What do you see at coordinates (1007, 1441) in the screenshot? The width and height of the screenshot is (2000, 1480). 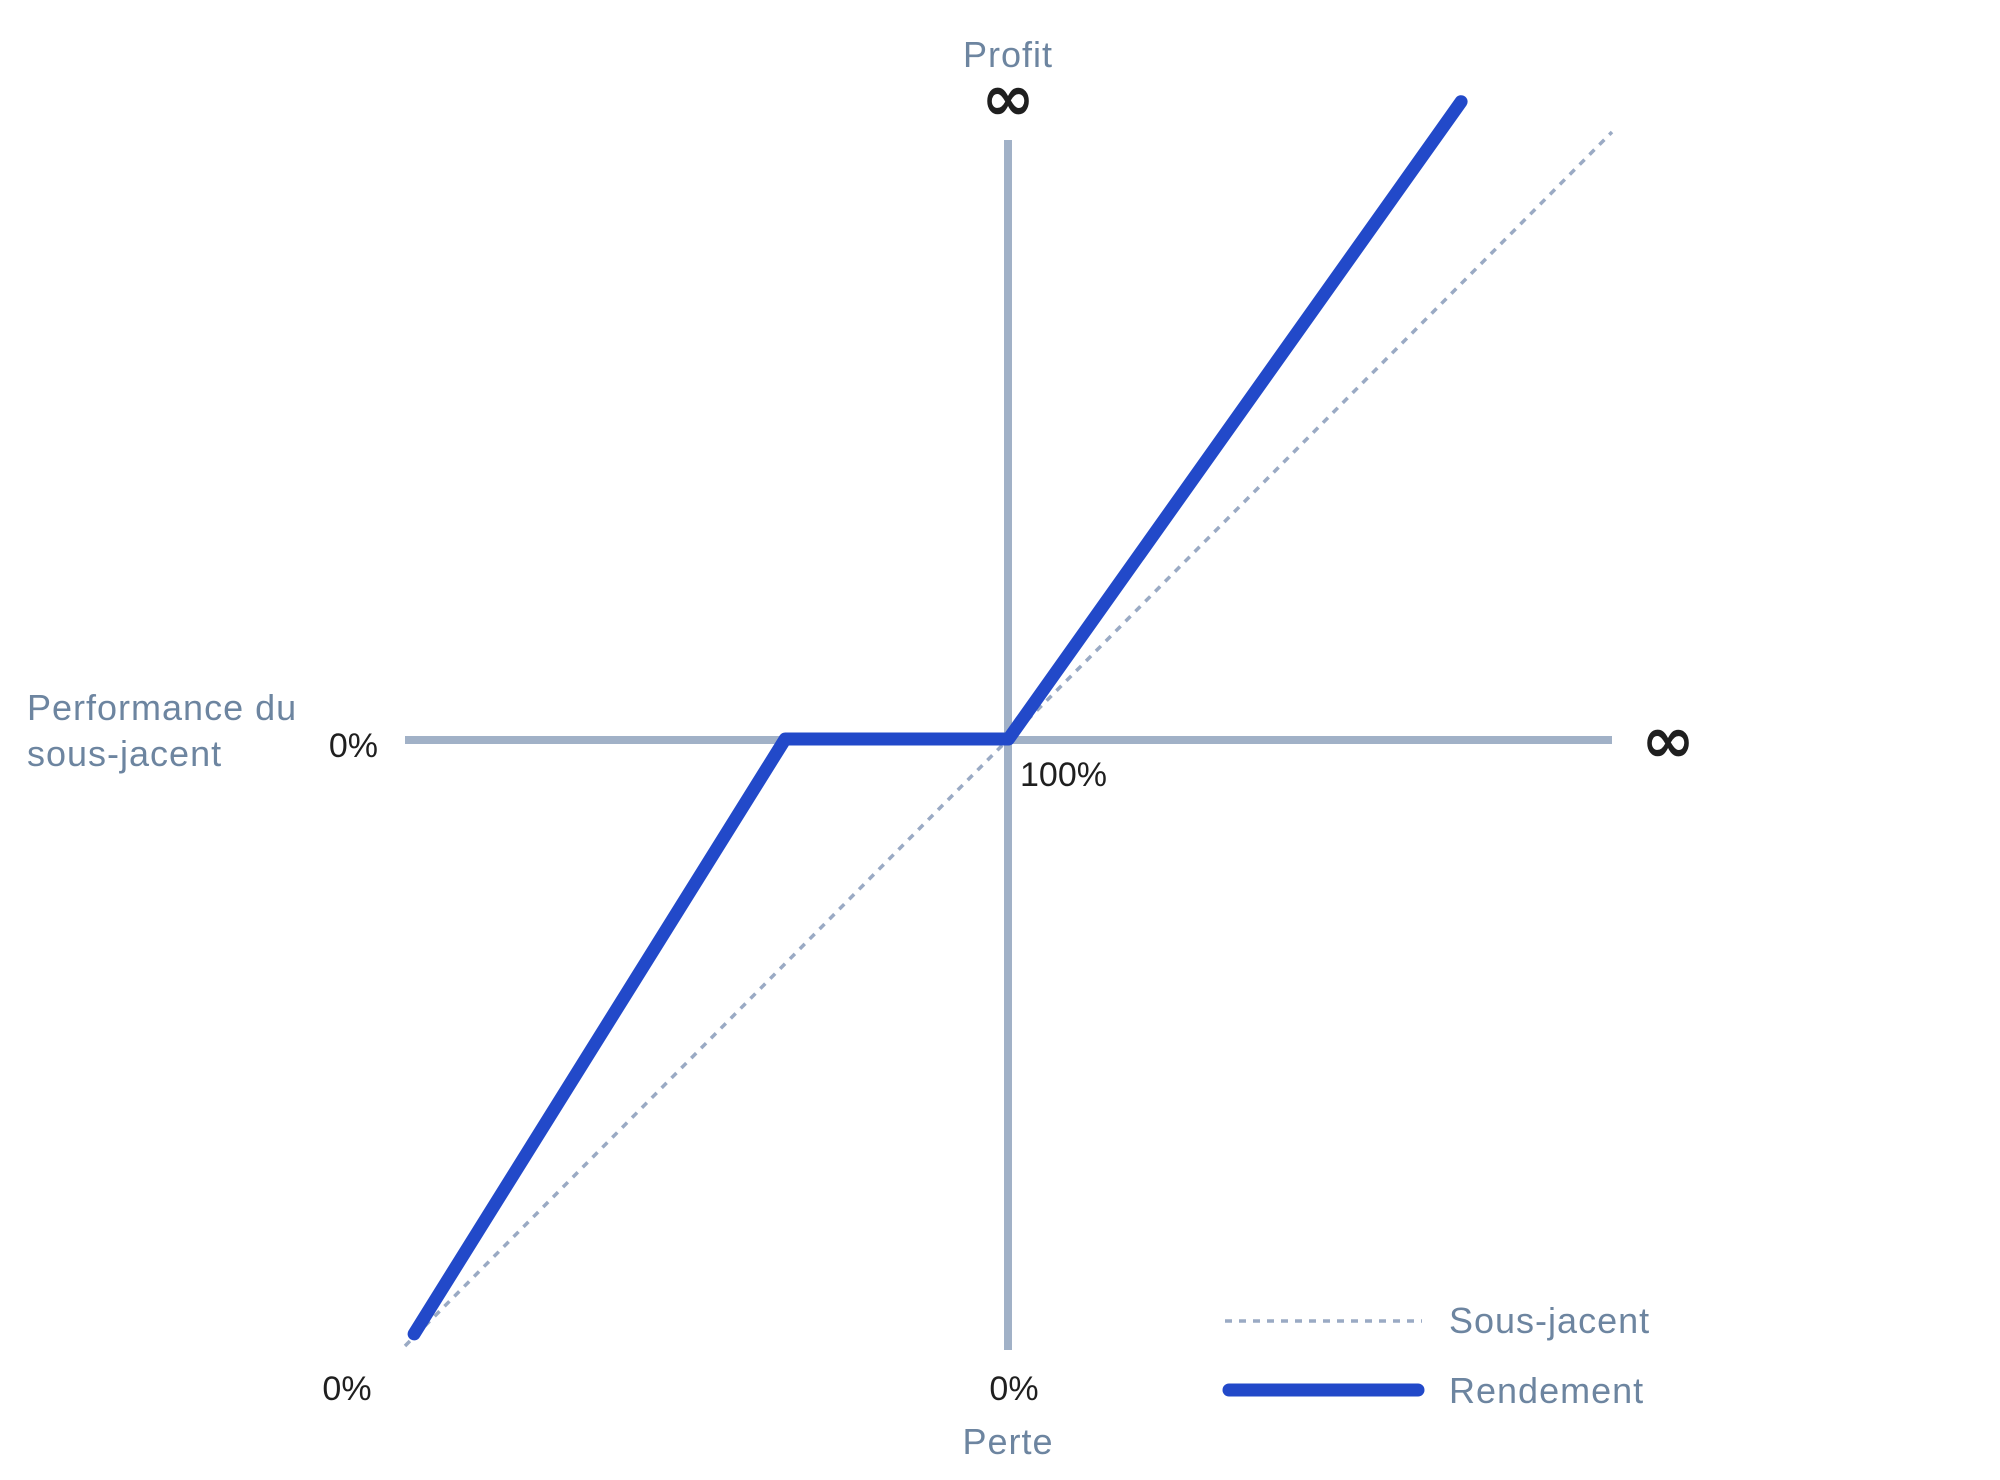 I see `y-axis-bottom-label: Perte` at bounding box center [1007, 1441].